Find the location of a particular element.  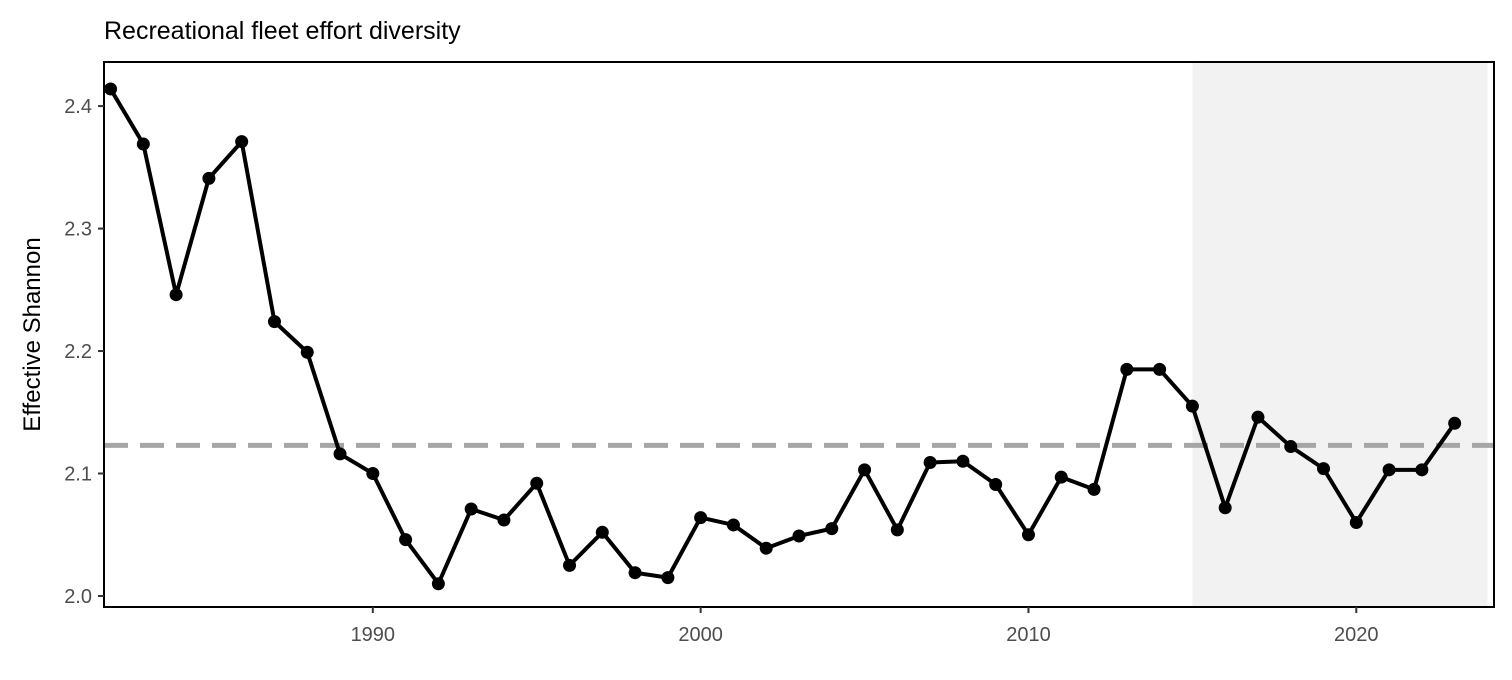

data-point-2021 is located at coordinates (1389, 470).